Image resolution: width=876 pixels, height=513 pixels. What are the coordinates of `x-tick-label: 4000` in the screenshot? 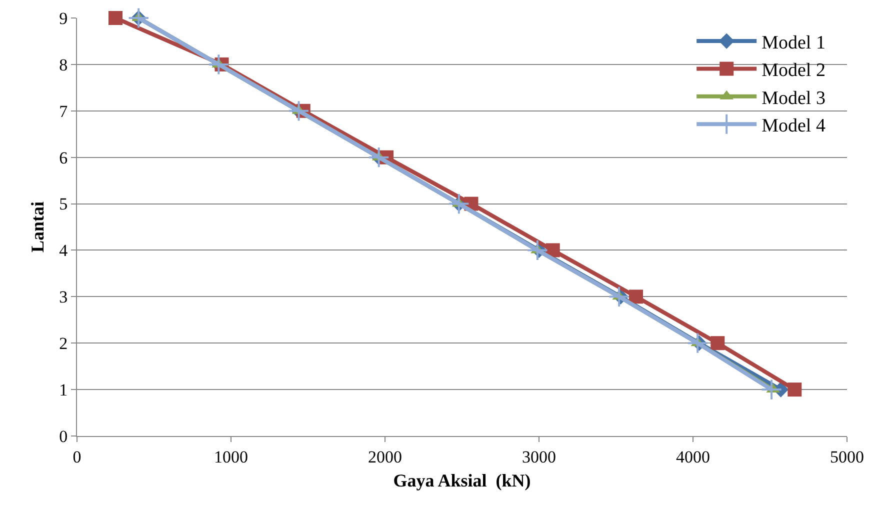 It's located at (693, 456).